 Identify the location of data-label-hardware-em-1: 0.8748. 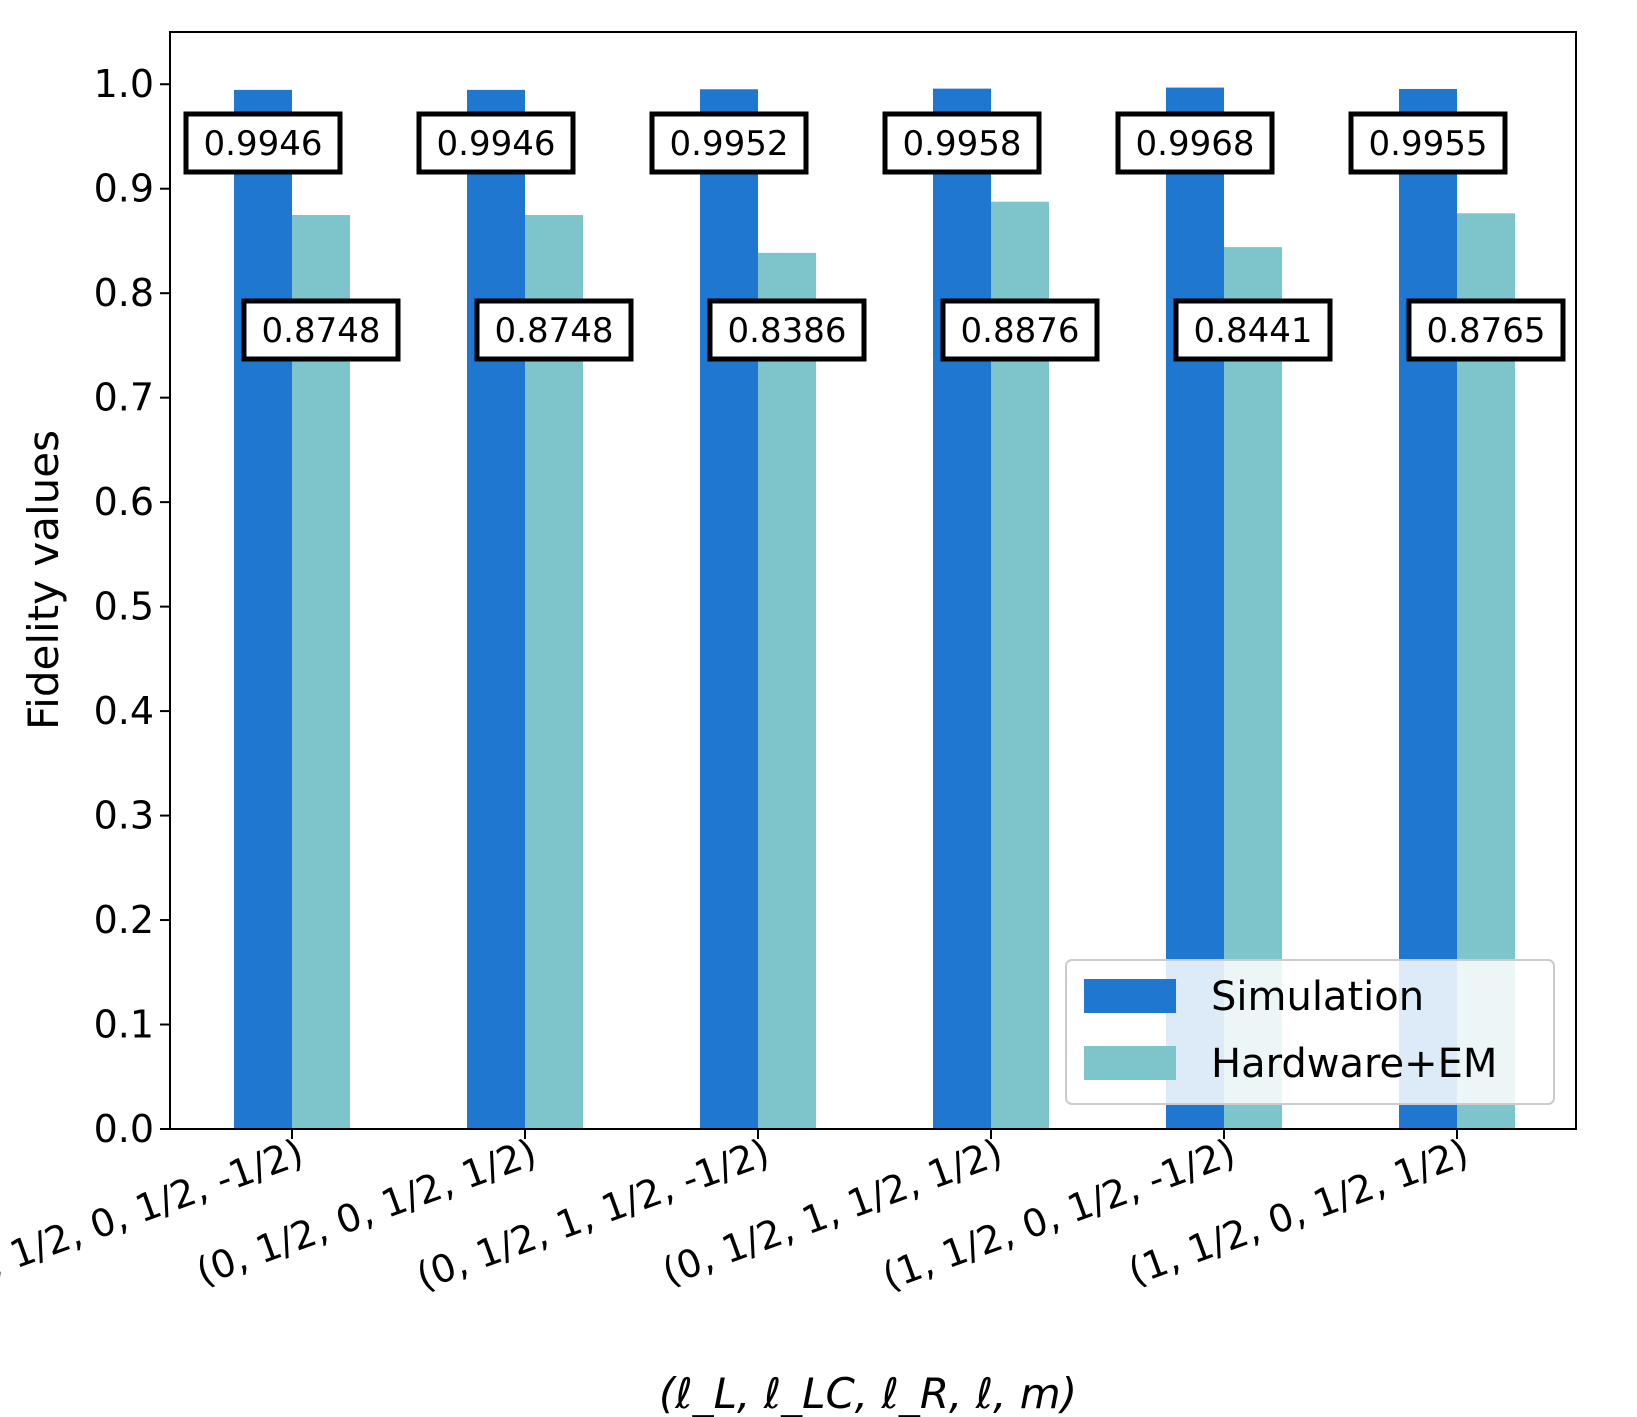
(554, 331).